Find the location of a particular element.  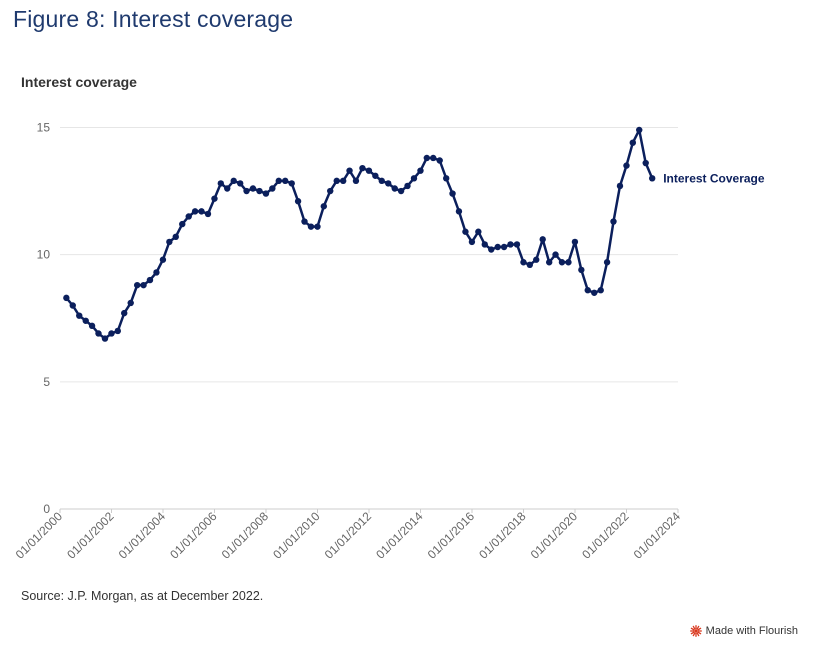

flourish-credit: Made with Flourish is located at coordinates (743, 631).